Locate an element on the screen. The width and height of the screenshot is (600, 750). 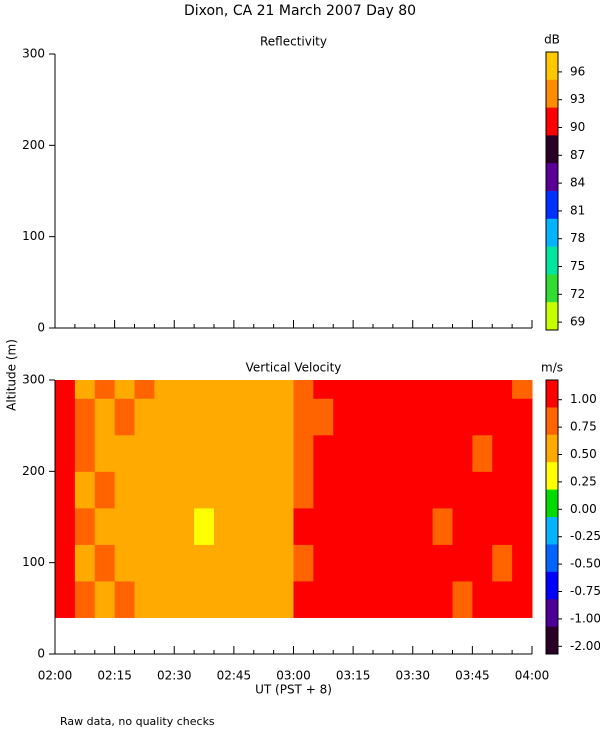
colorbar-tick-label: -0.50 is located at coordinates (585, 564).